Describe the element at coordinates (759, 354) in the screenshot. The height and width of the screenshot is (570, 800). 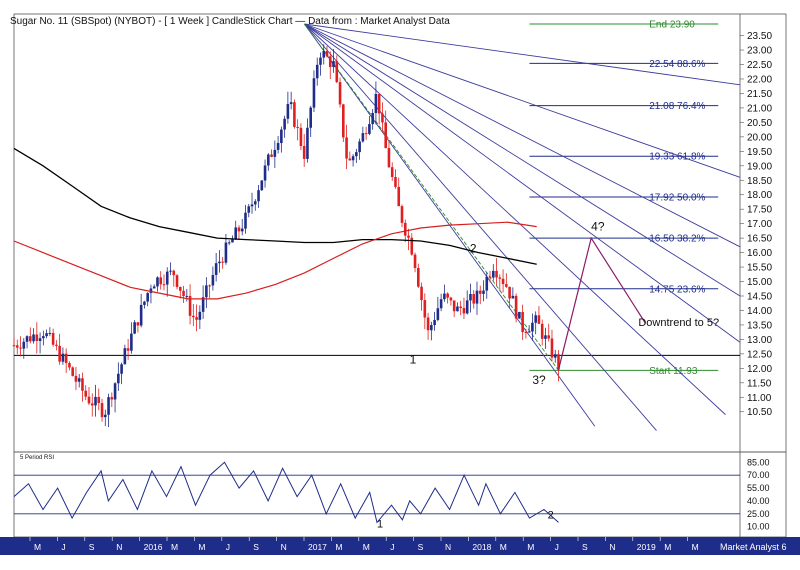
I see `price-y-tick-label: 12.50` at that location.